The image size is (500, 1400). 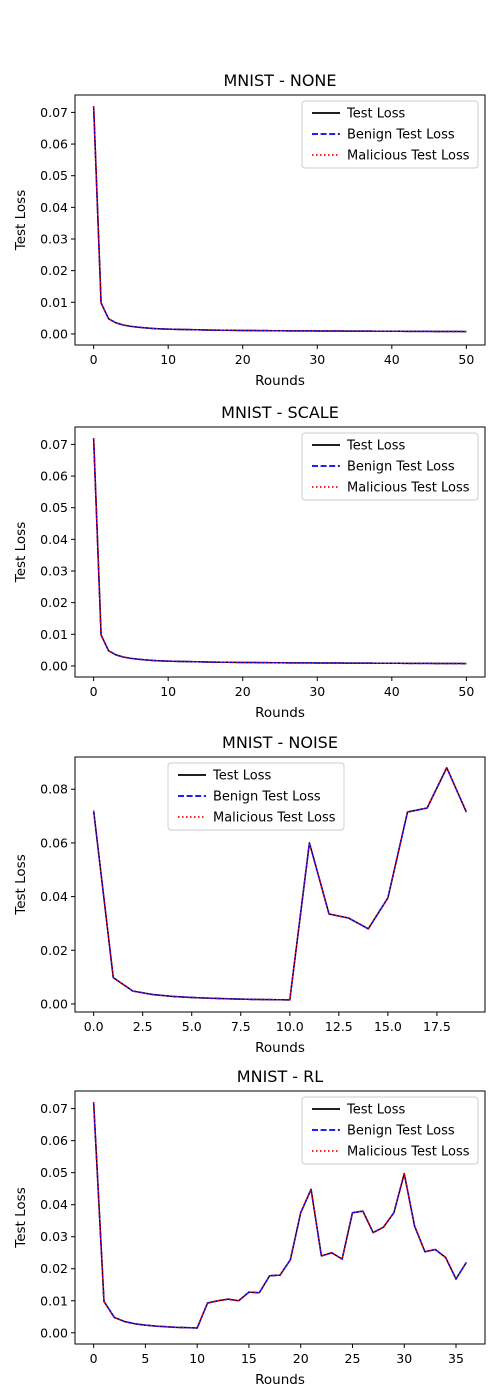 What do you see at coordinates (94, 1026) in the screenshot?
I see `x-tick-label: 0.0` at bounding box center [94, 1026].